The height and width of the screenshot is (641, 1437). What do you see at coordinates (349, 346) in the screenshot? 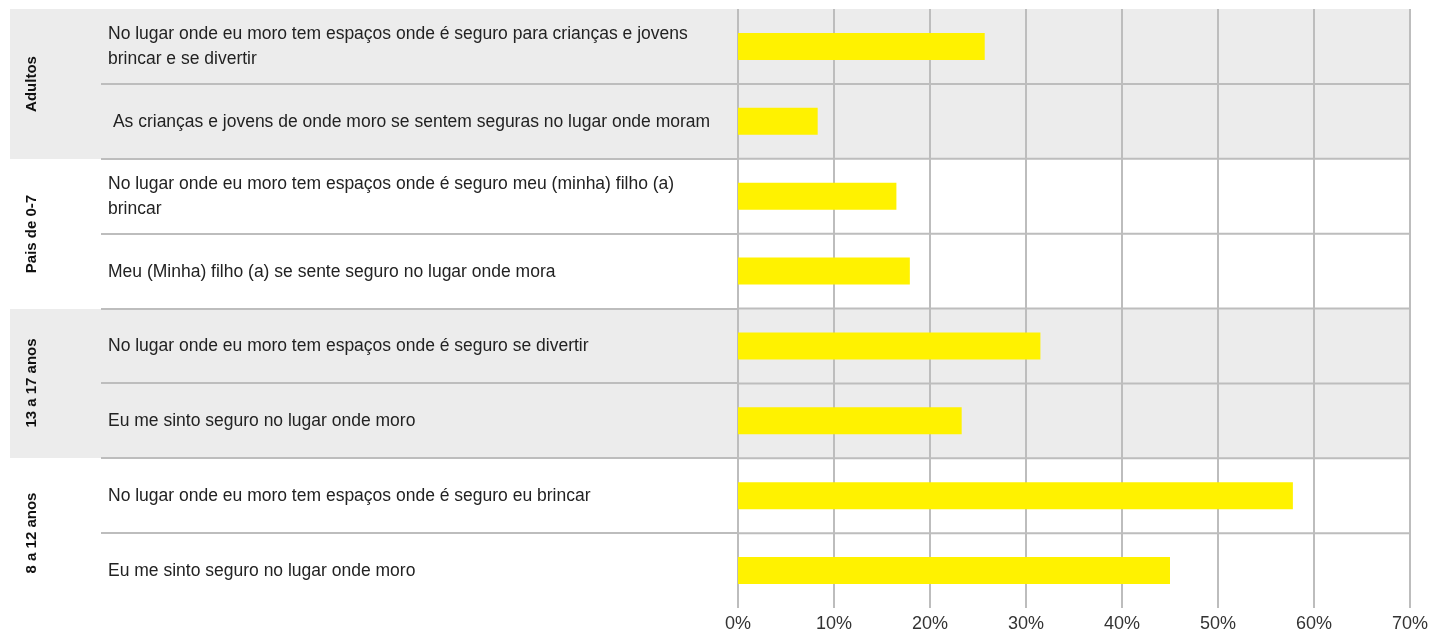
I see `y-tick-label: No lugar onde eu moro tem espaços onde é seguro se divertir` at bounding box center [349, 346].